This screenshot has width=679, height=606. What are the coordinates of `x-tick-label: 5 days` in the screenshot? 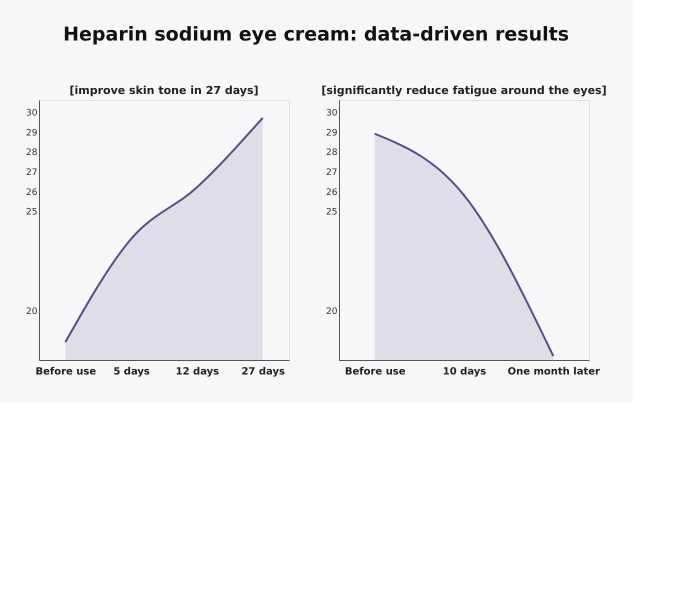 It's located at (131, 372).